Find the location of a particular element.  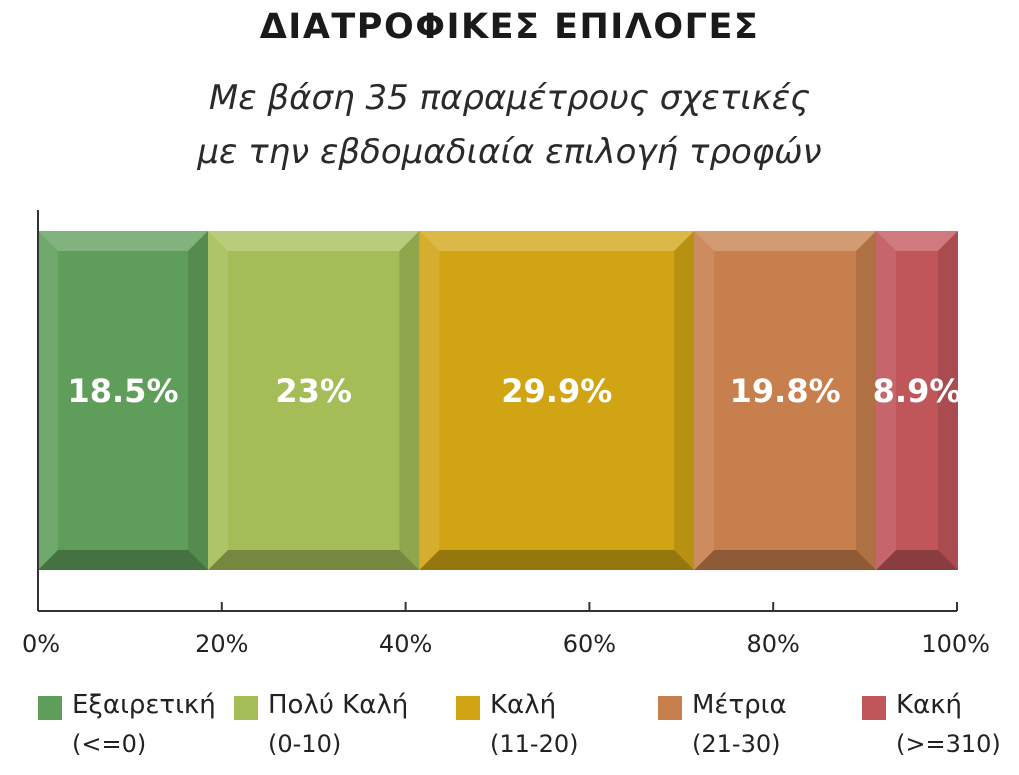

legend-swatch-bad is located at coordinates (874, 708).